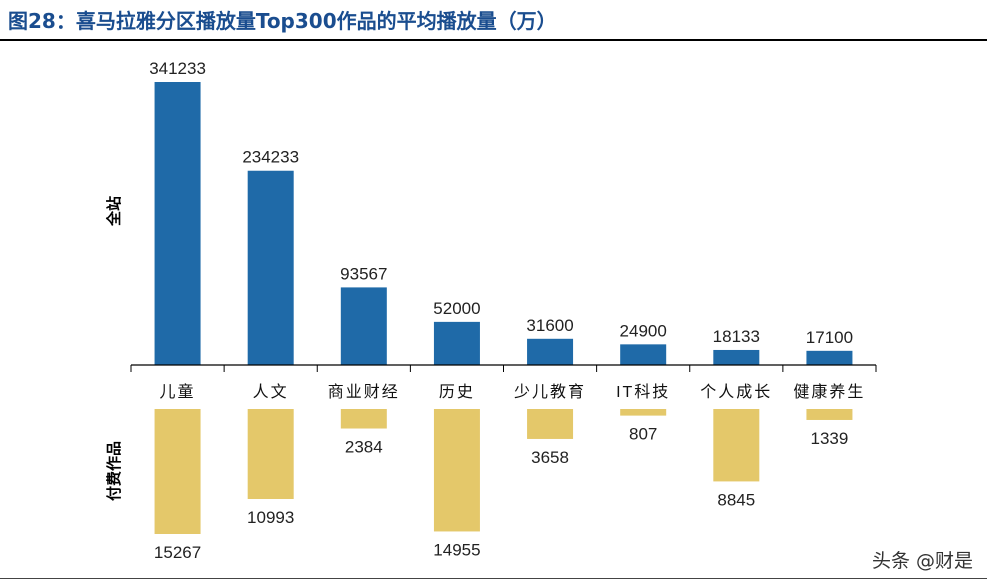  Describe the element at coordinates (503, 368) in the screenshot. I see `axis-ticks-group` at that location.